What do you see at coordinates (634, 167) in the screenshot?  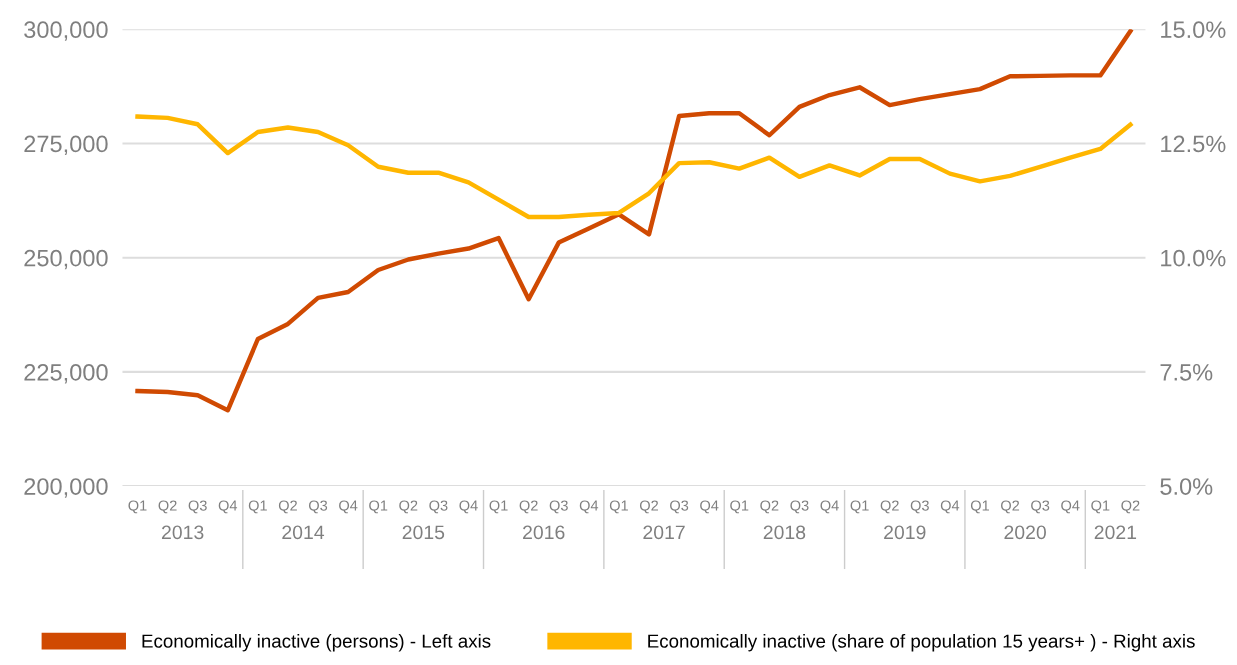 I see `line-series` at bounding box center [634, 167].